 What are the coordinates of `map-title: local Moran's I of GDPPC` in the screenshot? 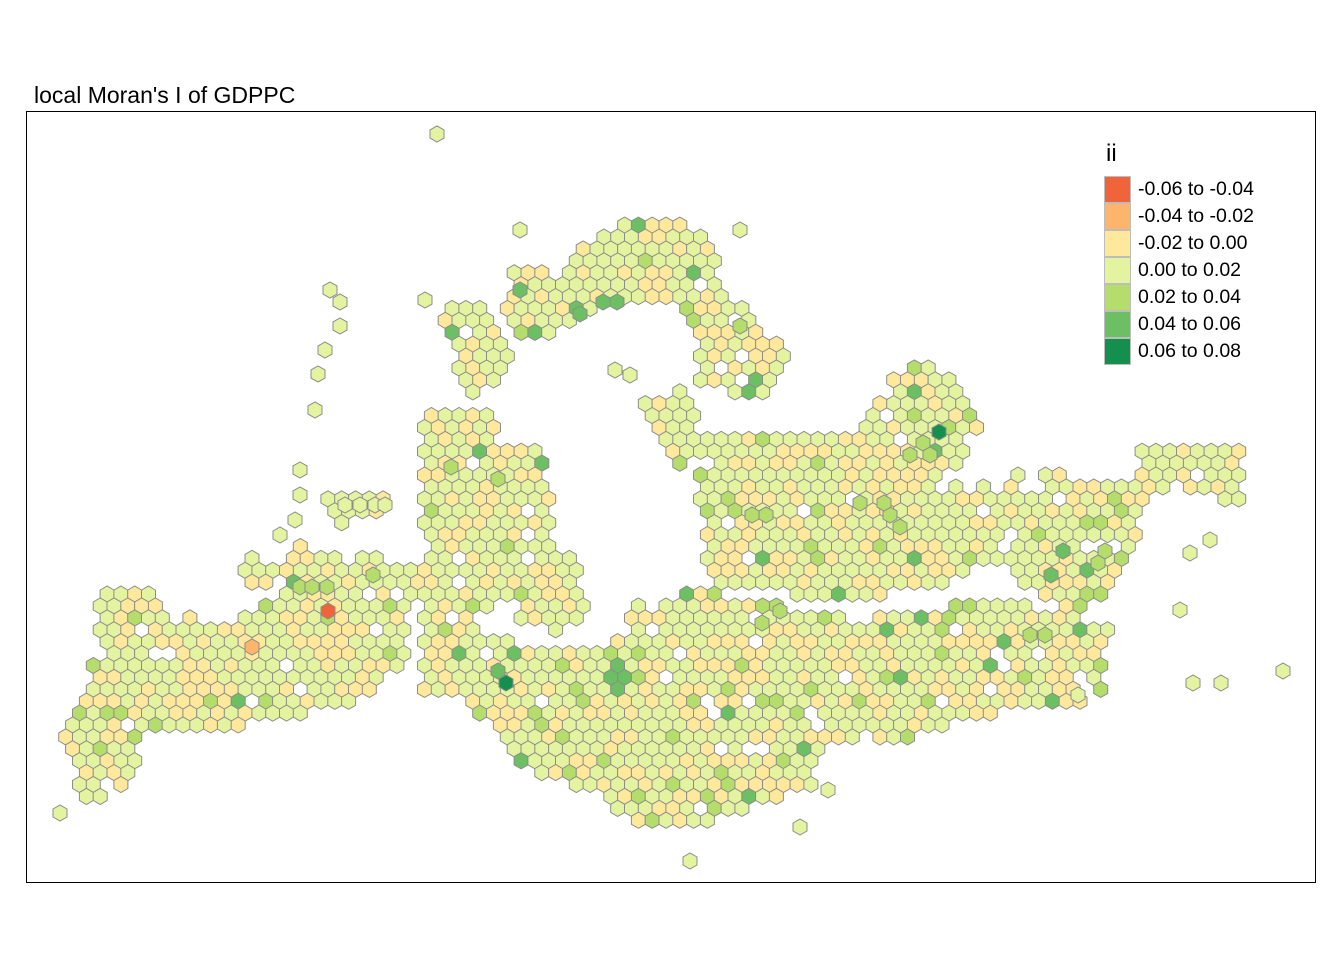 It's located at (165, 95).